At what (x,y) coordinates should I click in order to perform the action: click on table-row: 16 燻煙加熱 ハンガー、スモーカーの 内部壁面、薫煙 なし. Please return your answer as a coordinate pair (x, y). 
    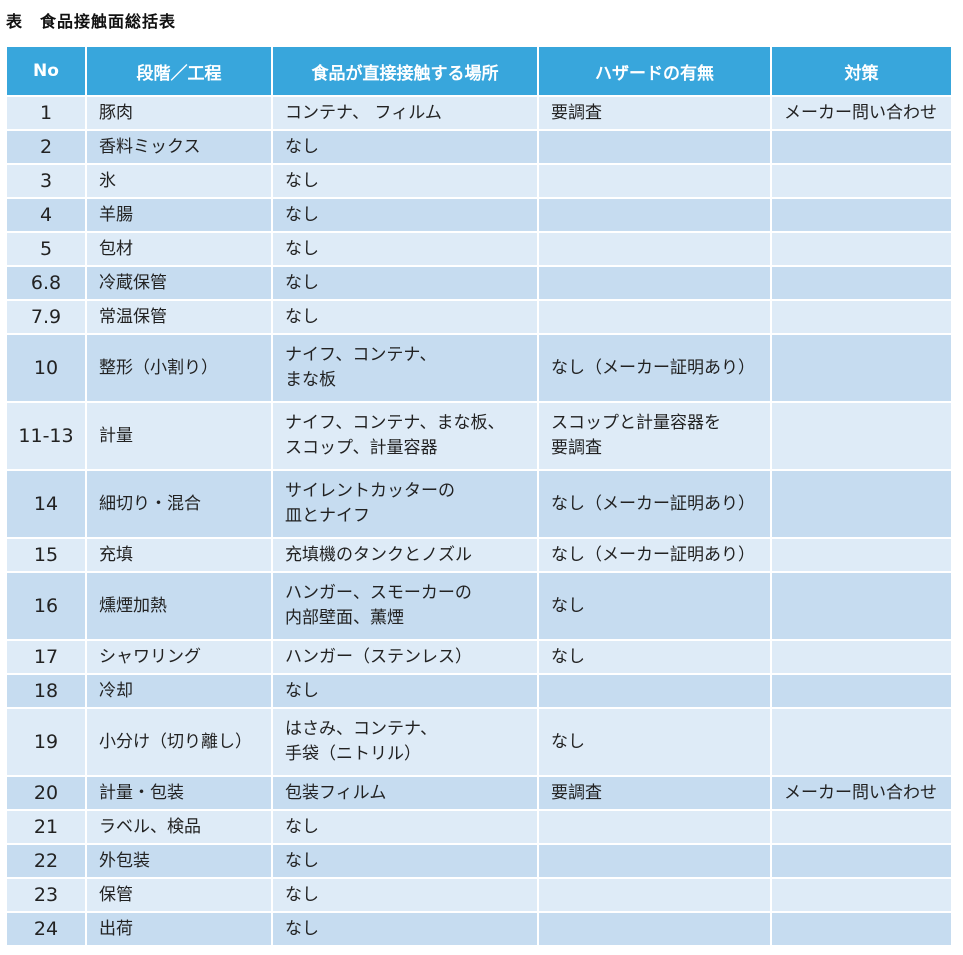
    Looking at the image, I should click on (479, 606).